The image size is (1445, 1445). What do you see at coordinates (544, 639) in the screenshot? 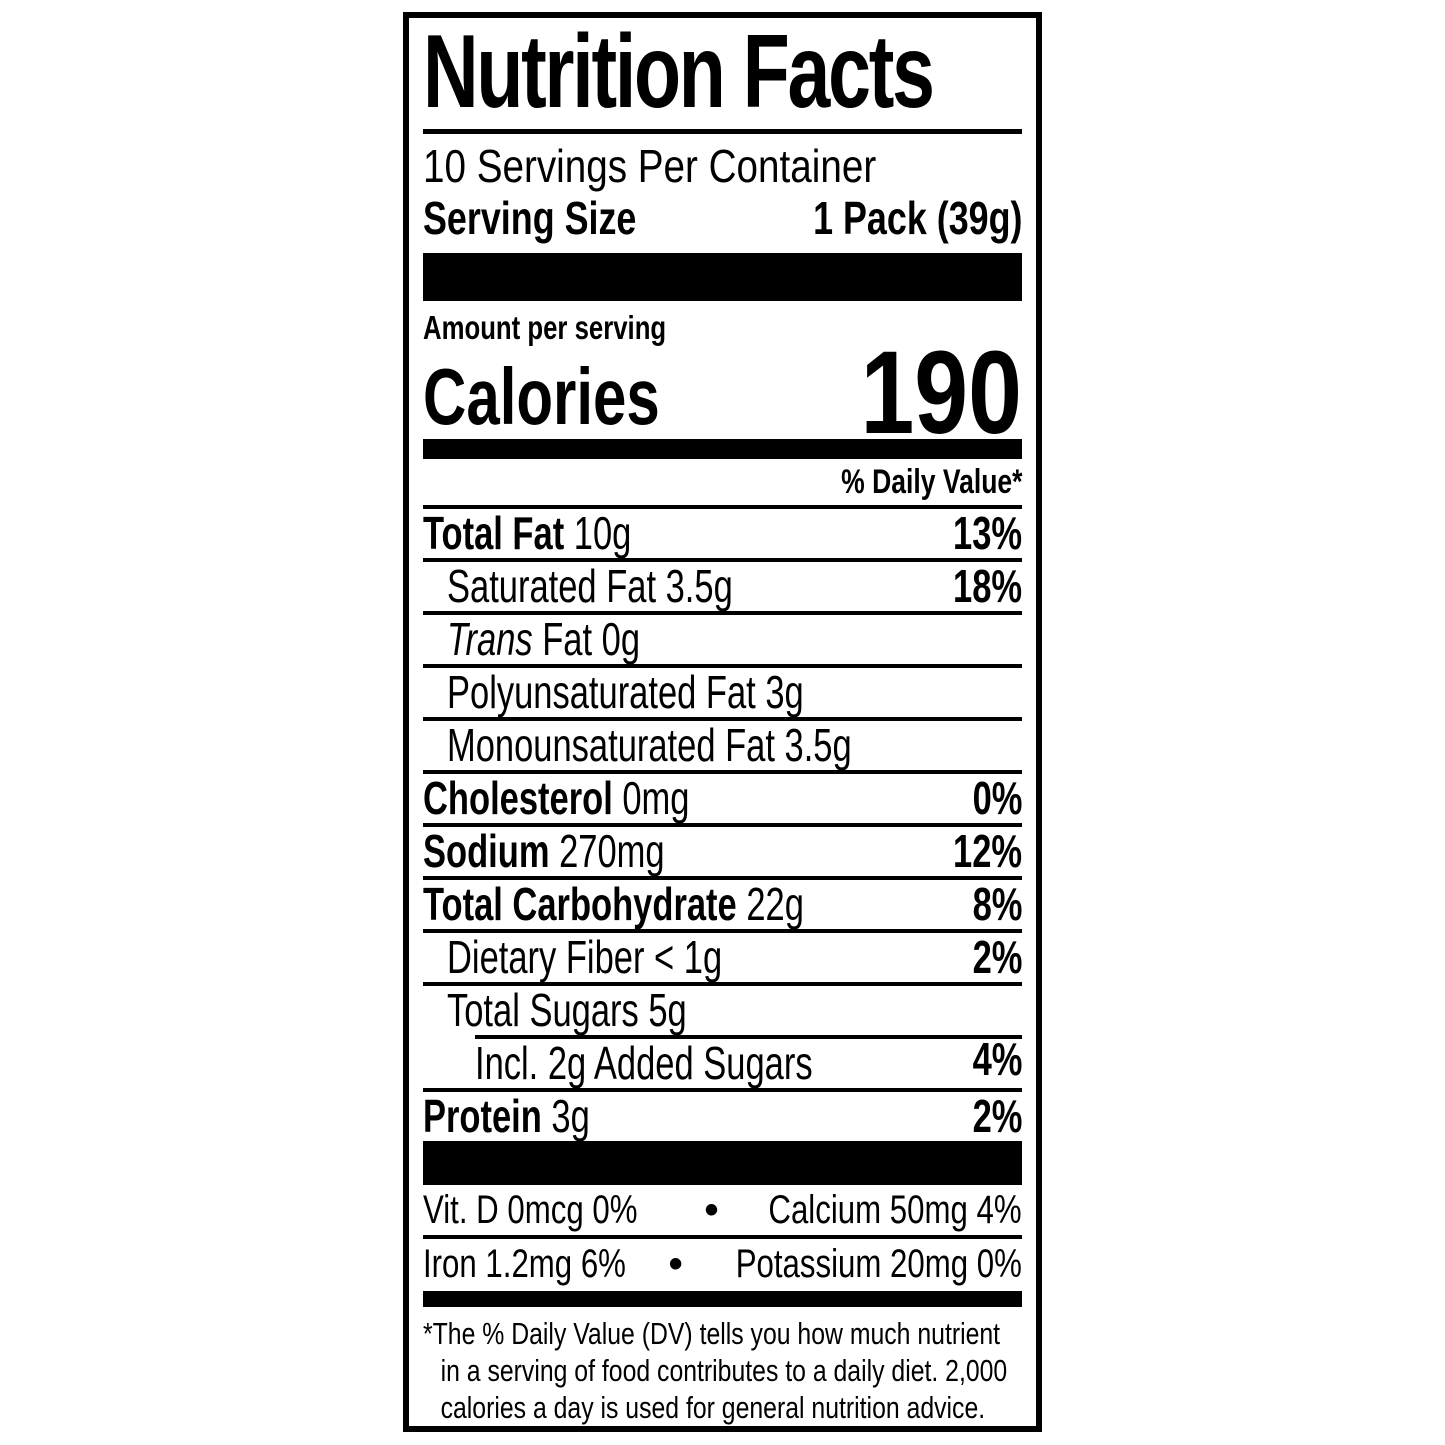
I see `nutrient-name: Trans Fat 0g` at bounding box center [544, 639].